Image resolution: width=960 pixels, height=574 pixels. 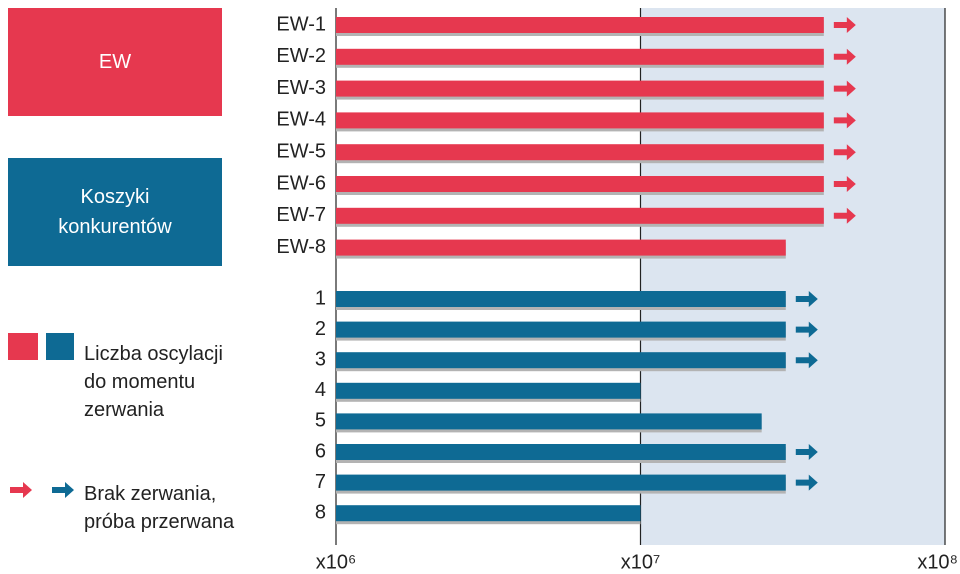 What do you see at coordinates (159, 508) in the screenshot?
I see `legend-arrow-label: Brak zerwania, próba przerwana` at bounding box center [159, 508].